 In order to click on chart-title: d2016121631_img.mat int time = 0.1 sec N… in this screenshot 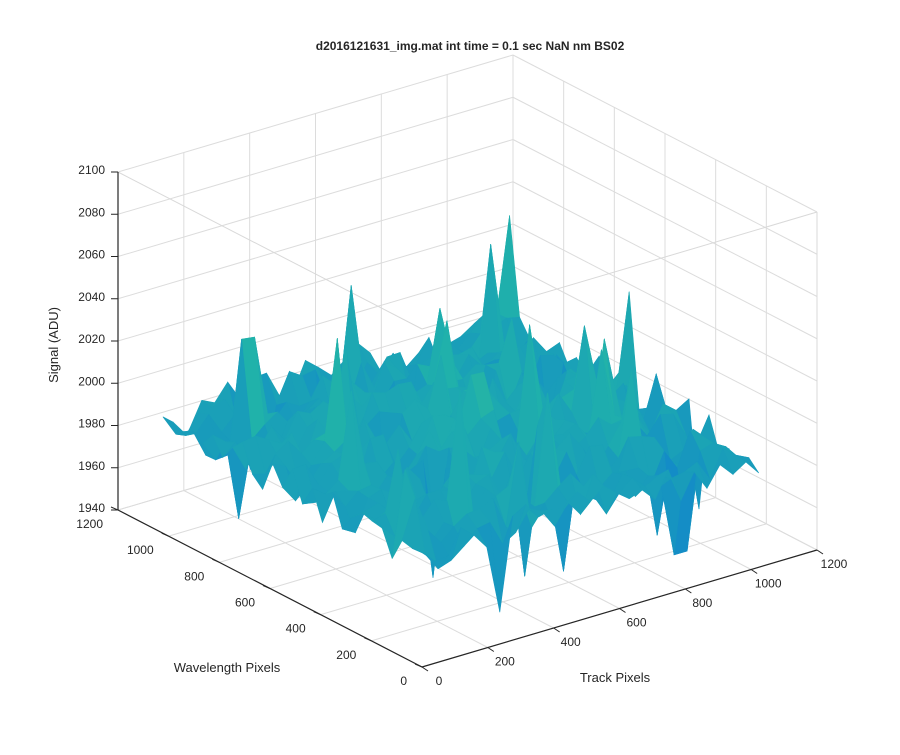, I will do `click(470, 46)`.